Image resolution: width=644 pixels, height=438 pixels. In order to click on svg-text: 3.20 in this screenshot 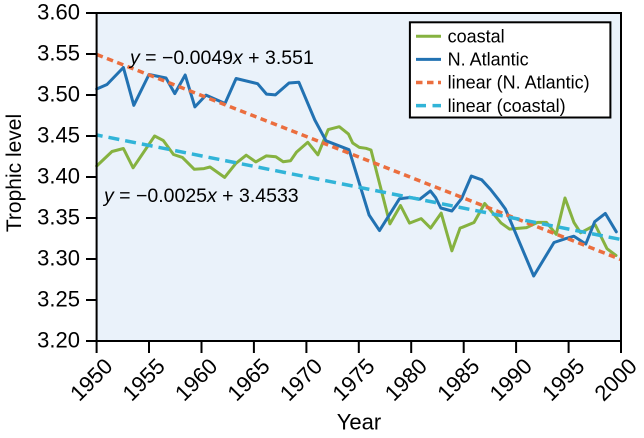, I will do `click(58, 340)`.